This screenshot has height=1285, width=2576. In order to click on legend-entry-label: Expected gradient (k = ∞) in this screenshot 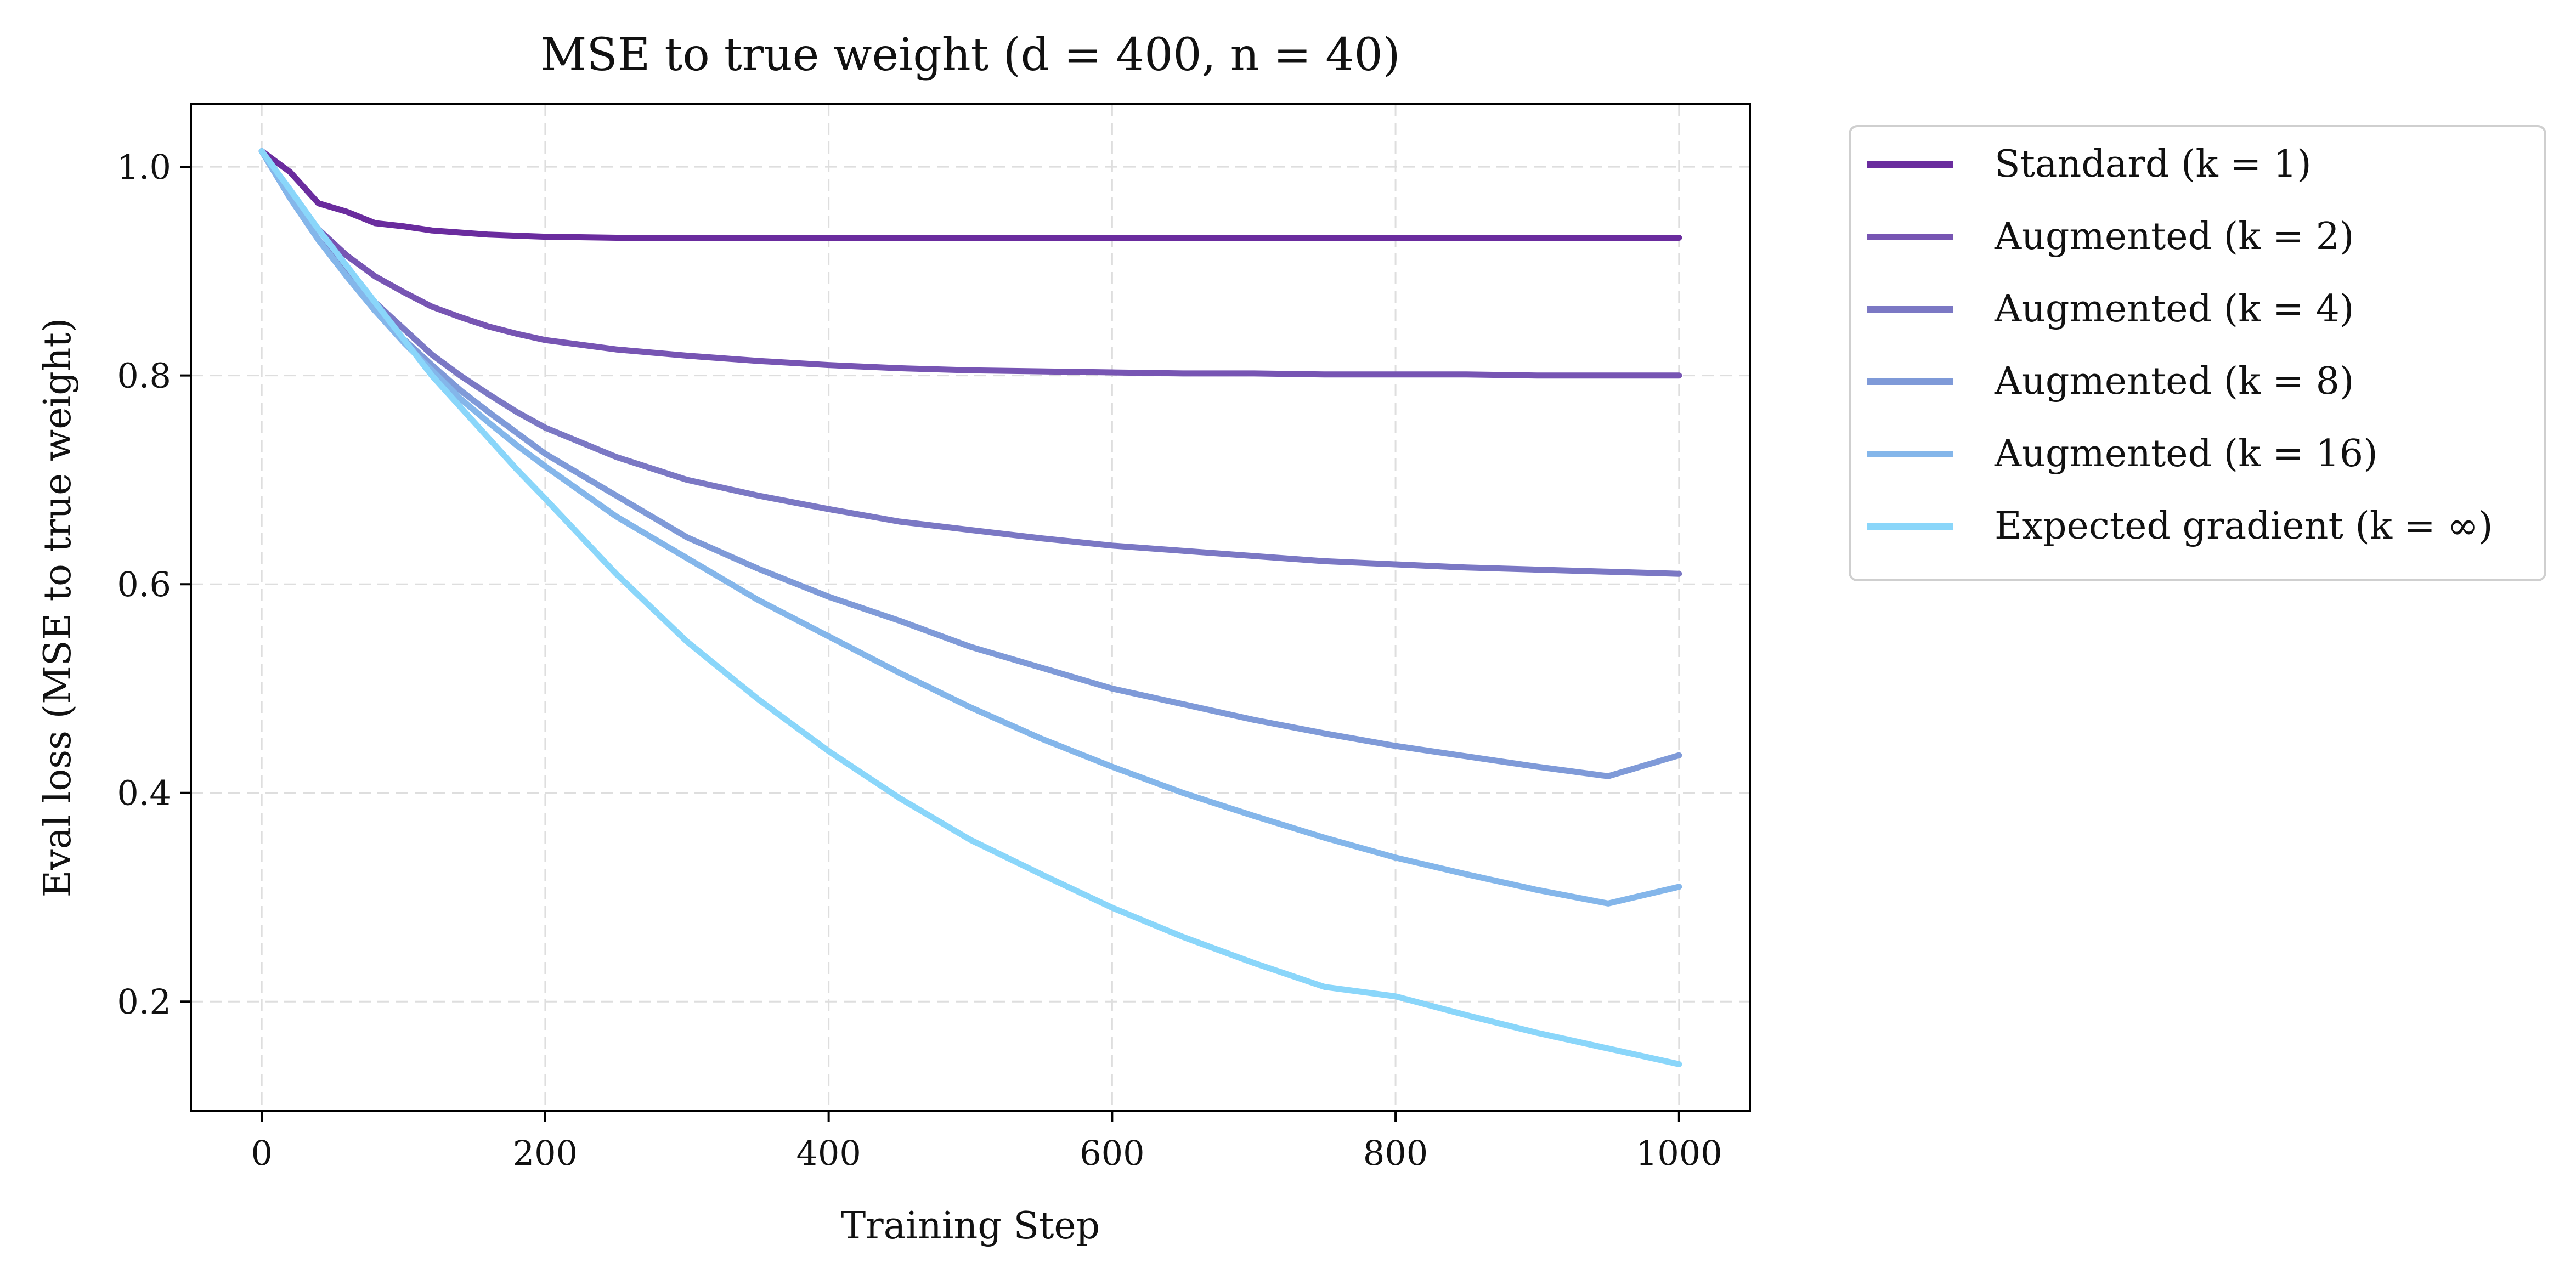, I will do `click(2244, 526)`.